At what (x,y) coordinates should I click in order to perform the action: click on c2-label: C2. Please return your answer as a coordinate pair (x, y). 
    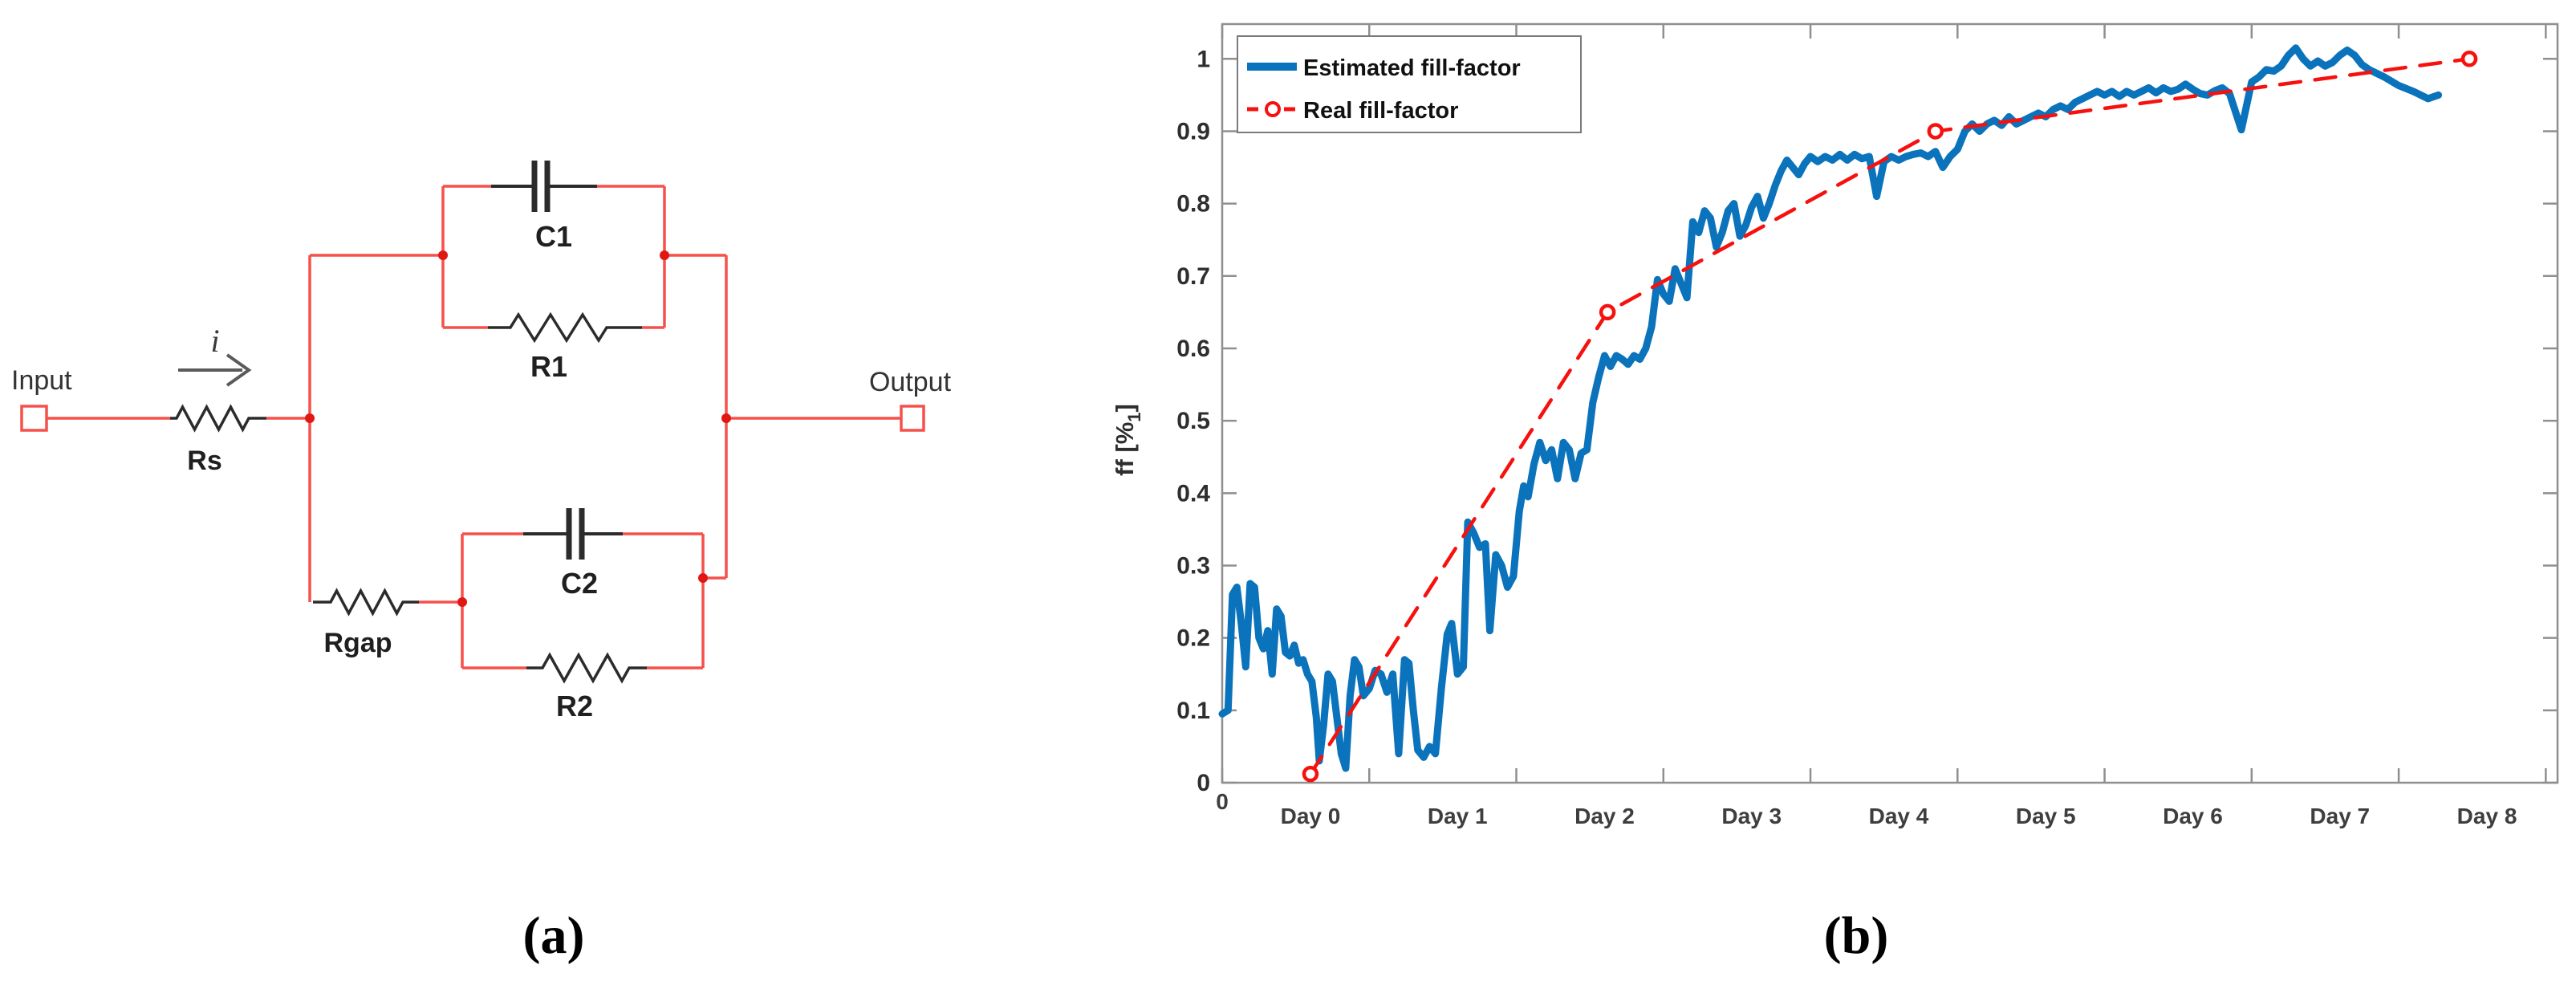
    Looking at the image, I should click on (579, 583).